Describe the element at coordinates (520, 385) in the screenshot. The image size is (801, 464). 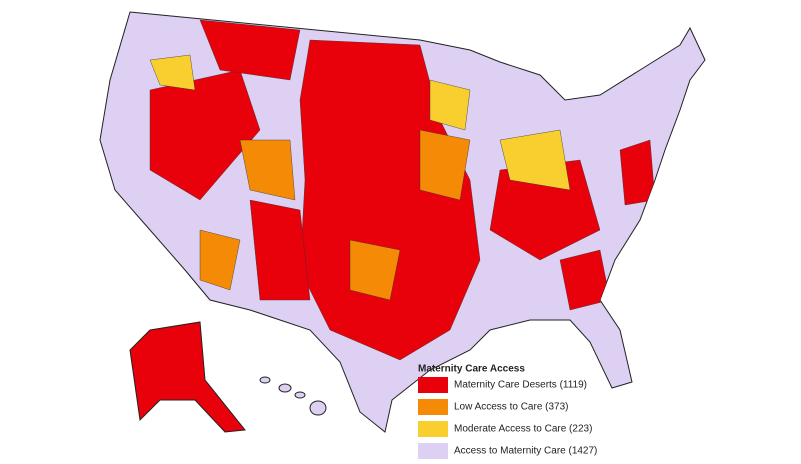
I see `legend-label: Maternity Care Deserts (1119)` at that location.